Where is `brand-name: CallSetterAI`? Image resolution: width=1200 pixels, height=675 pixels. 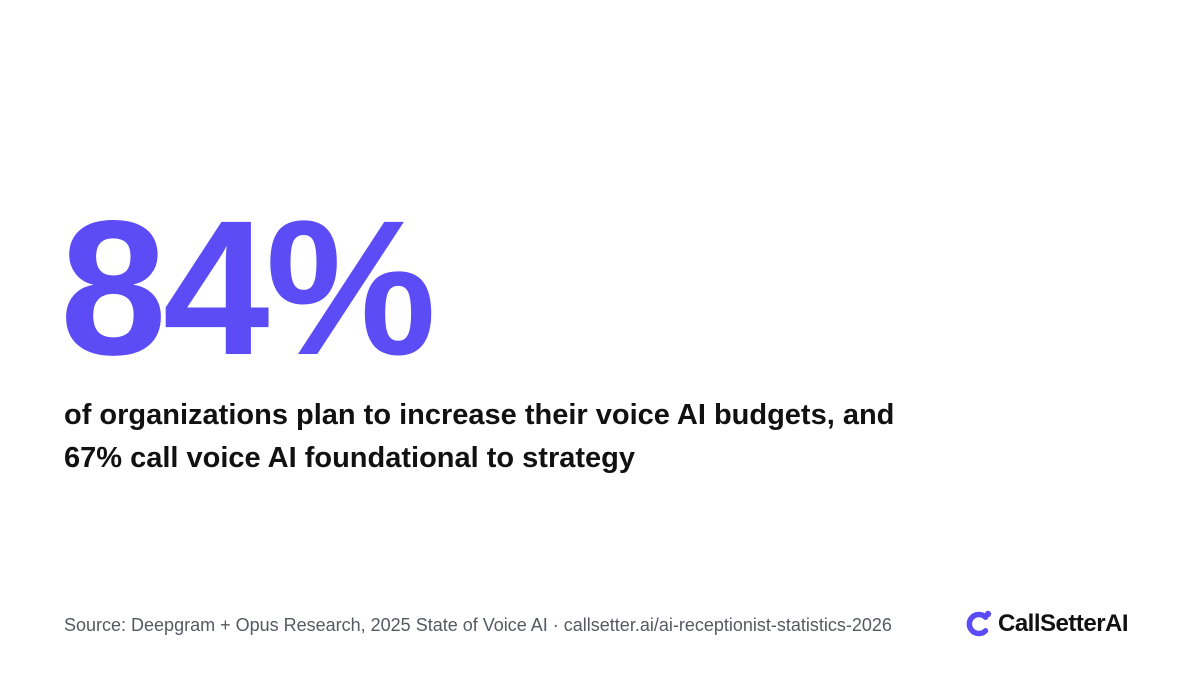 brand-name: CallSetterAI is located at coordinates (1063, 623).